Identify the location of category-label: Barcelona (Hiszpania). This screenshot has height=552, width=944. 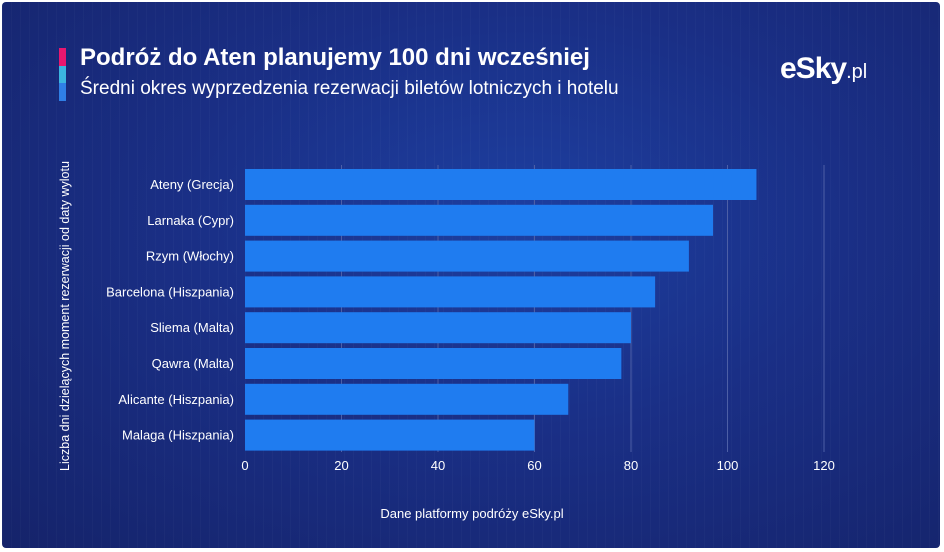
(170, 291).